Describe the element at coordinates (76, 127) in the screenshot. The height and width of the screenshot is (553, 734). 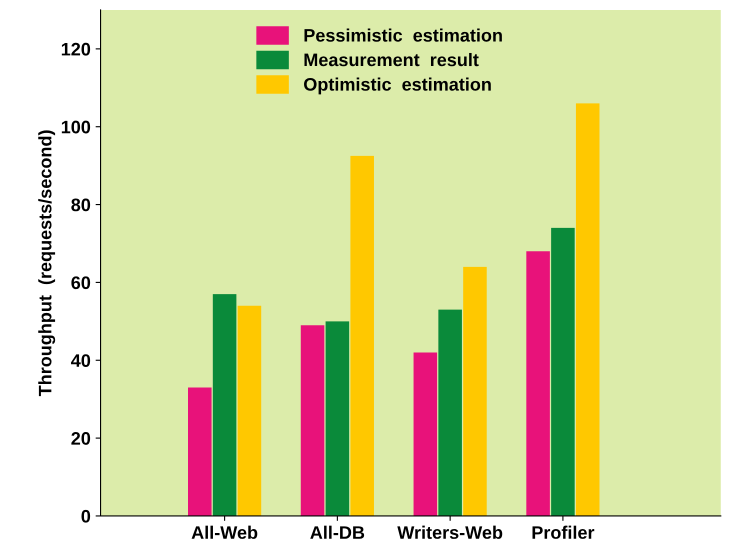
I see `y-tick-label: 100` at that location.